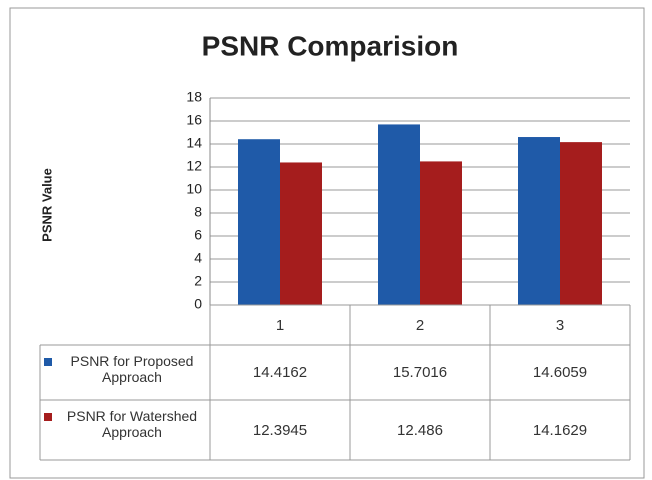  What do you see at coordinates (280, 430) in the screenshot?
I see `table-value: 12.3945` at bounding box center [280, 430].